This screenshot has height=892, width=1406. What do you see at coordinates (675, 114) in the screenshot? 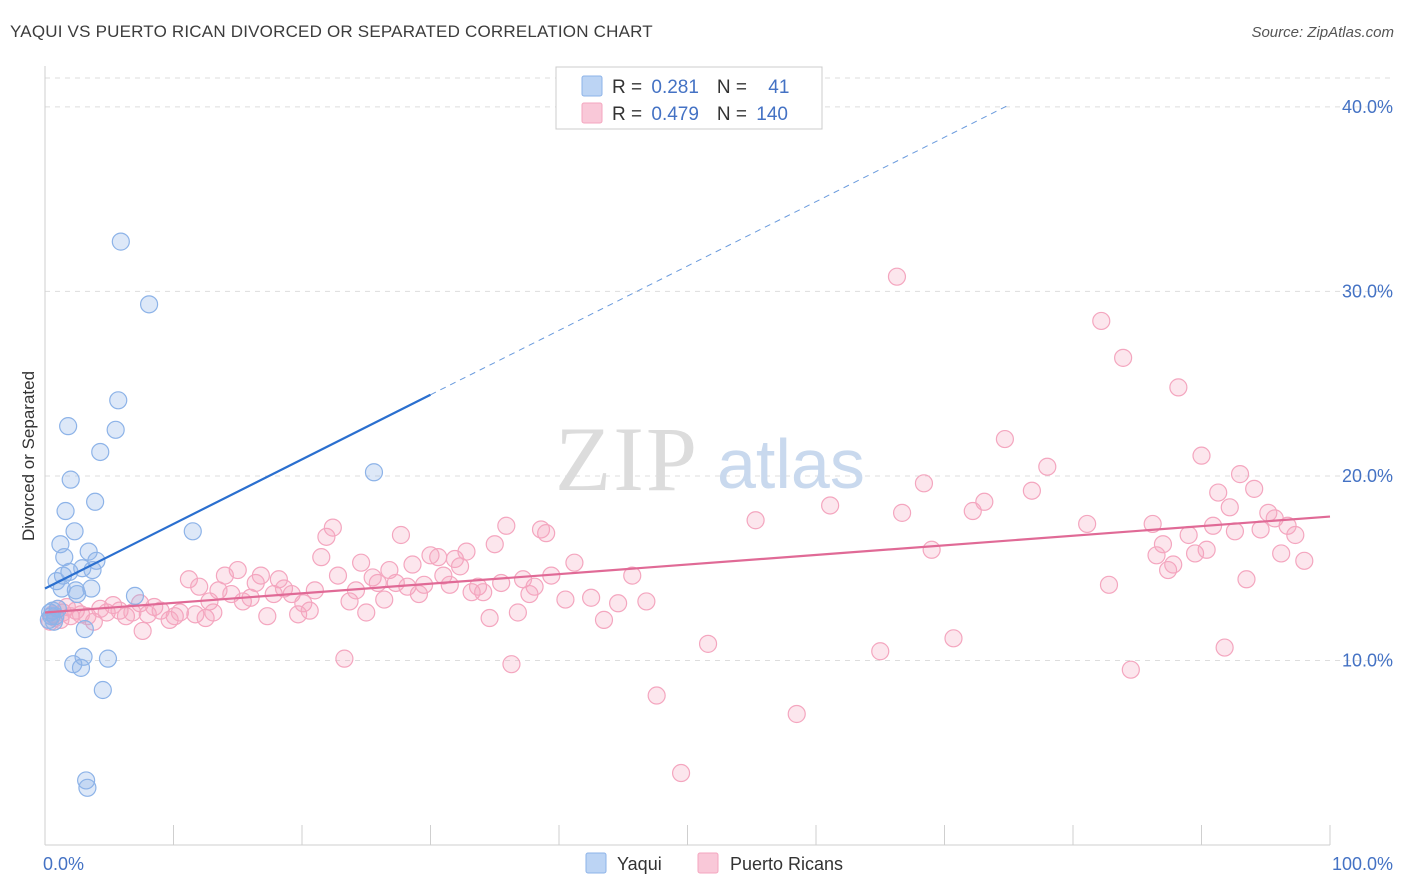
I see `legend-r-value-pr: 0.479` at bounding box center [675, 114].